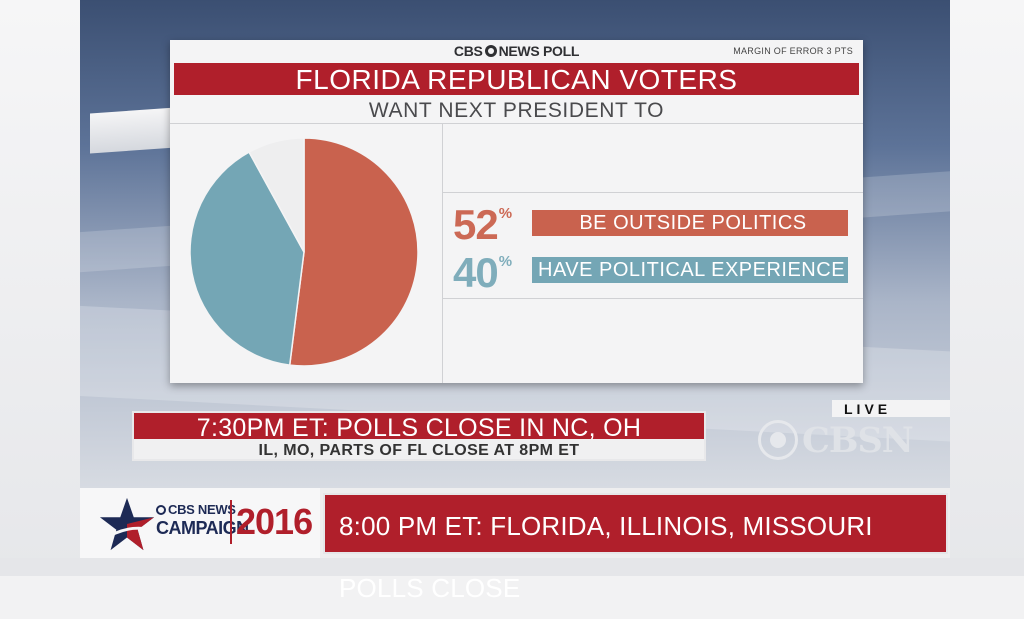 The width and height of the screenshot is (1024, 619). What do you see at coordinates (516, 110) in the screenshot?
I see `poll-subtitle: WANT NEXT PRESIDENT TO` at bounding box center [516, 110].